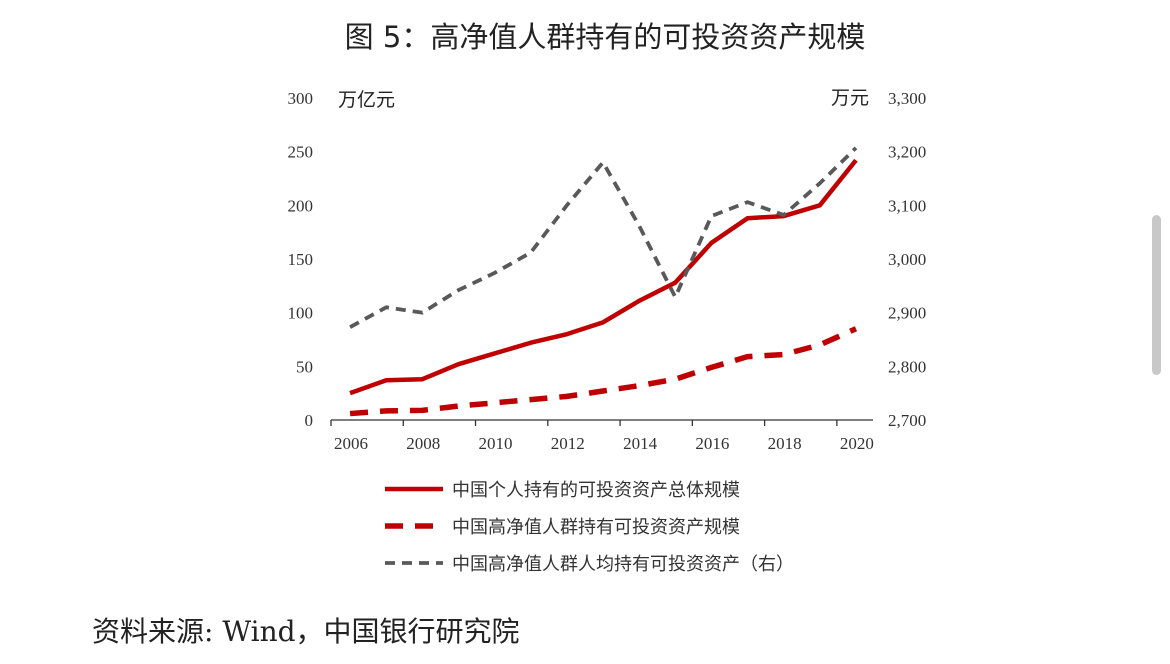 The height and width of the screenshot is (664, 1170). Describe the element at coordinates (306, 631) in the screenshot. I see `source-note: 资料来源: Wind，中国银行研究院` at that location.